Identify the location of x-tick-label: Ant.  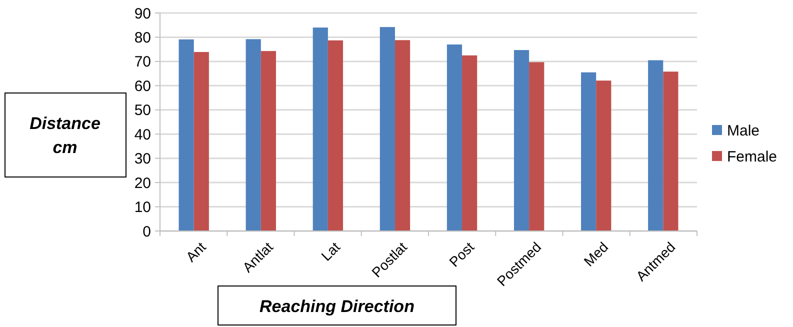
(195, 251).